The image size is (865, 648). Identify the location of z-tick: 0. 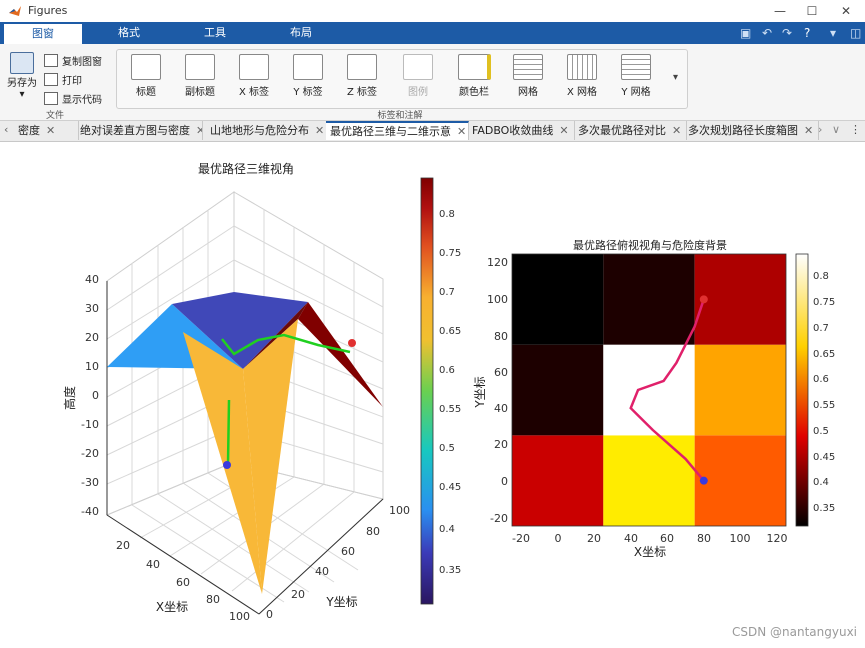
(95, 395).